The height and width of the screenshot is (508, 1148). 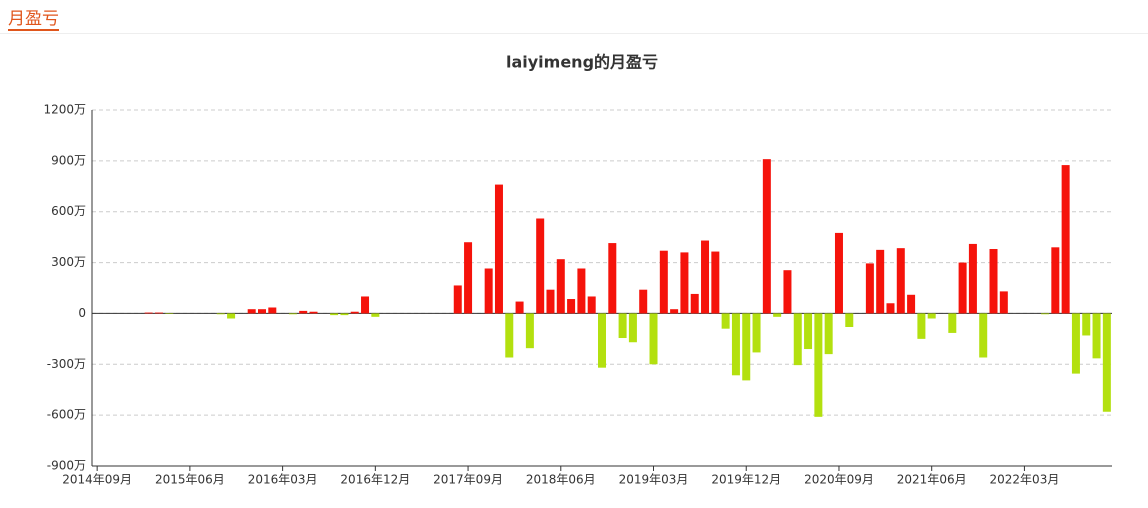 What do you see at coordinates (839, 480) in the screenshot?
I see `x-tick-label: 2020年09月` at bounding box center [839, 480].